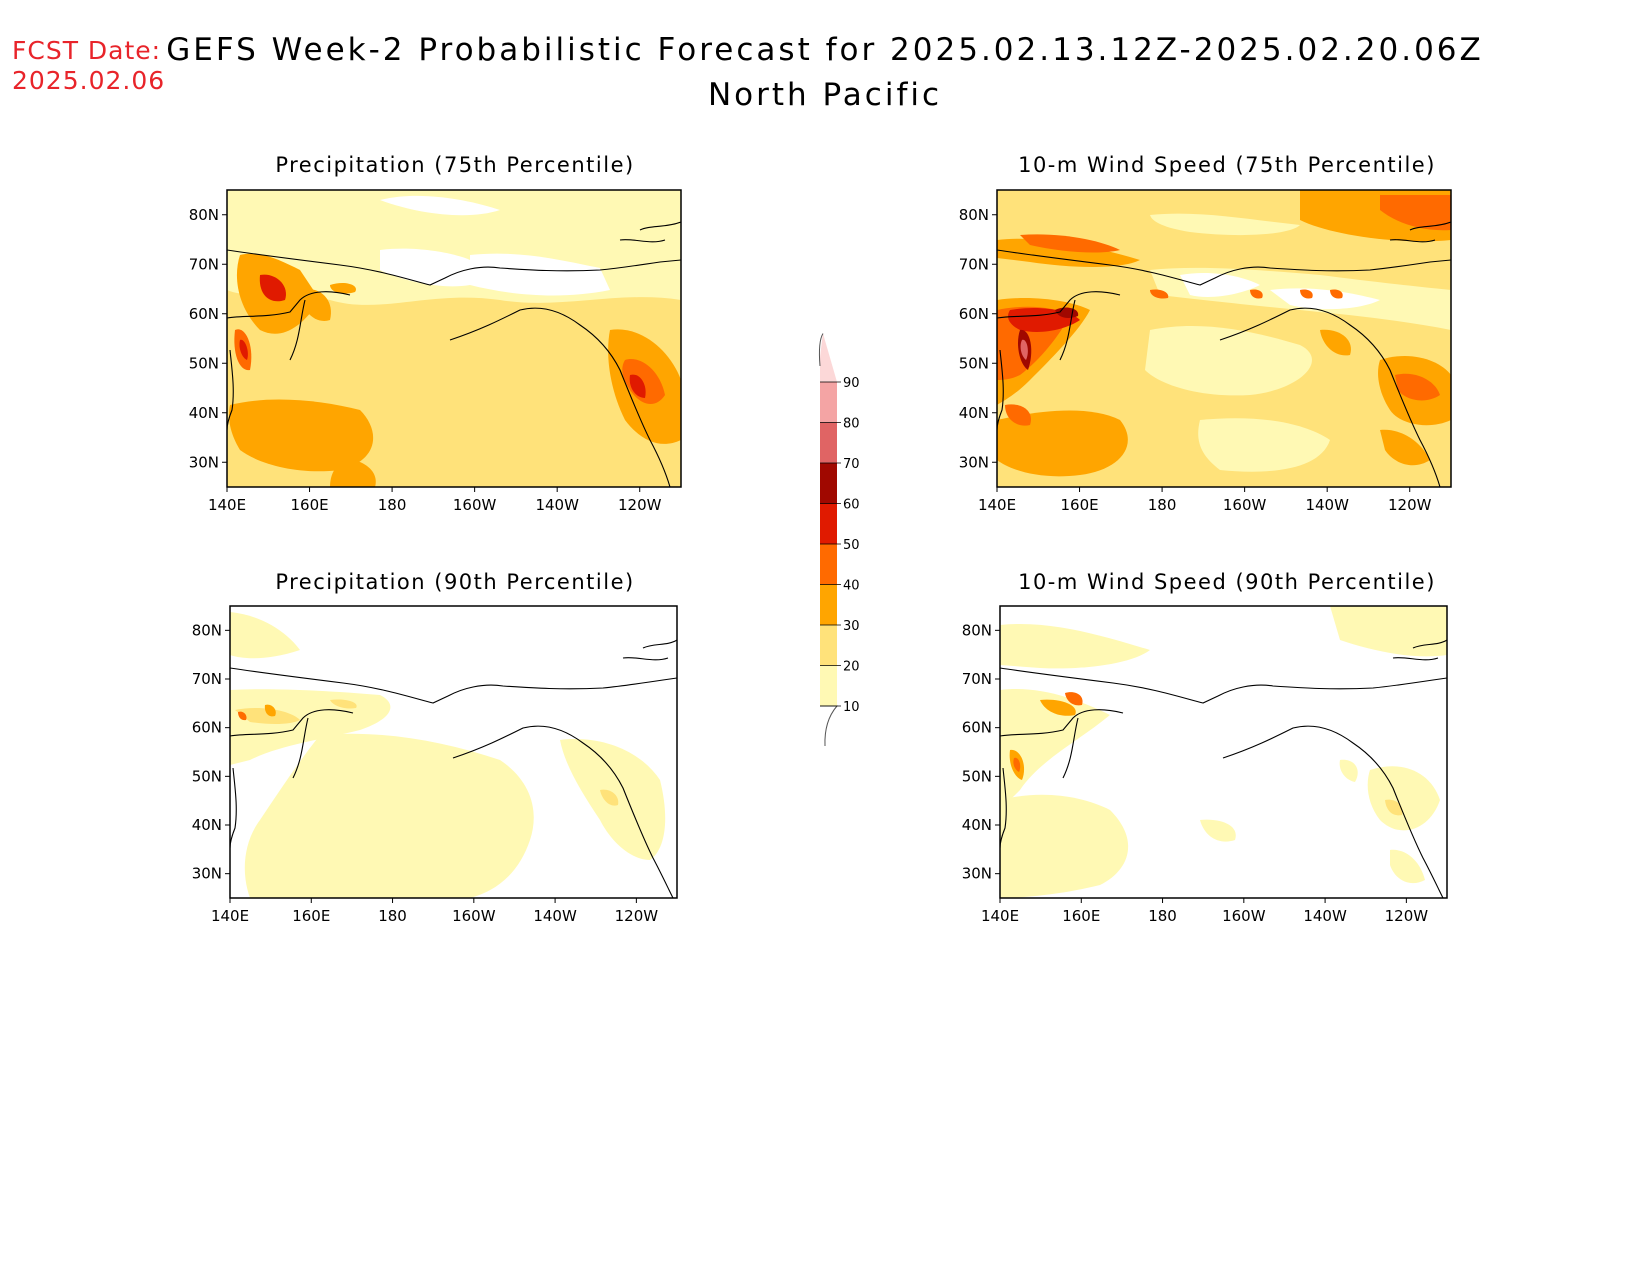 The height and width of the screenshot is (1275, 1650). I want to click on map-panel-wind-75: 10-m Wind Speed (75th Percentile), so click(1224, 320).